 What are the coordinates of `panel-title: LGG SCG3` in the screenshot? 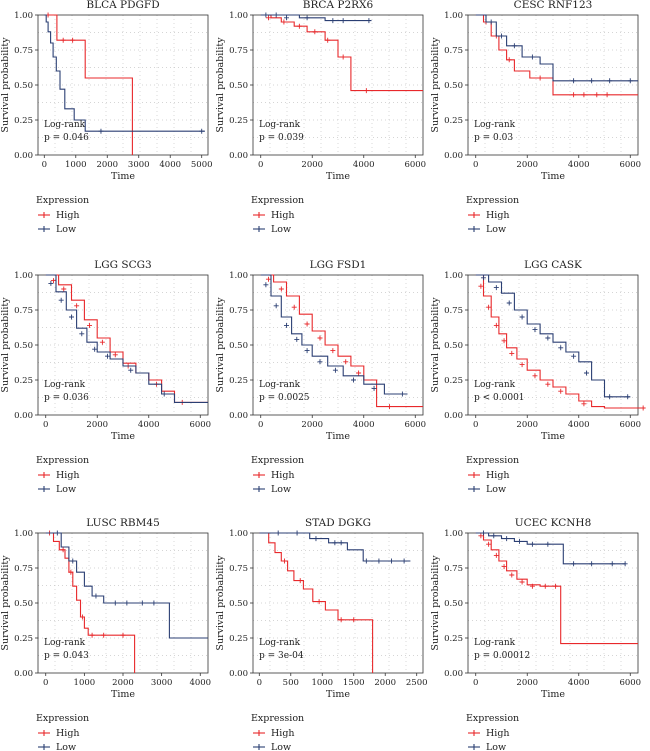 It's located at (122, 265).